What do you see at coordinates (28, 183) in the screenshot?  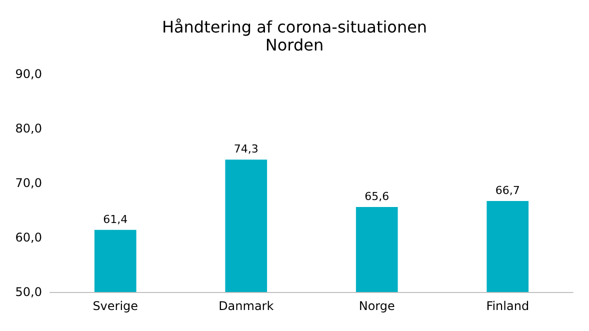 I see `y-tick-label: 70,0` at bounding box center [28, 183].